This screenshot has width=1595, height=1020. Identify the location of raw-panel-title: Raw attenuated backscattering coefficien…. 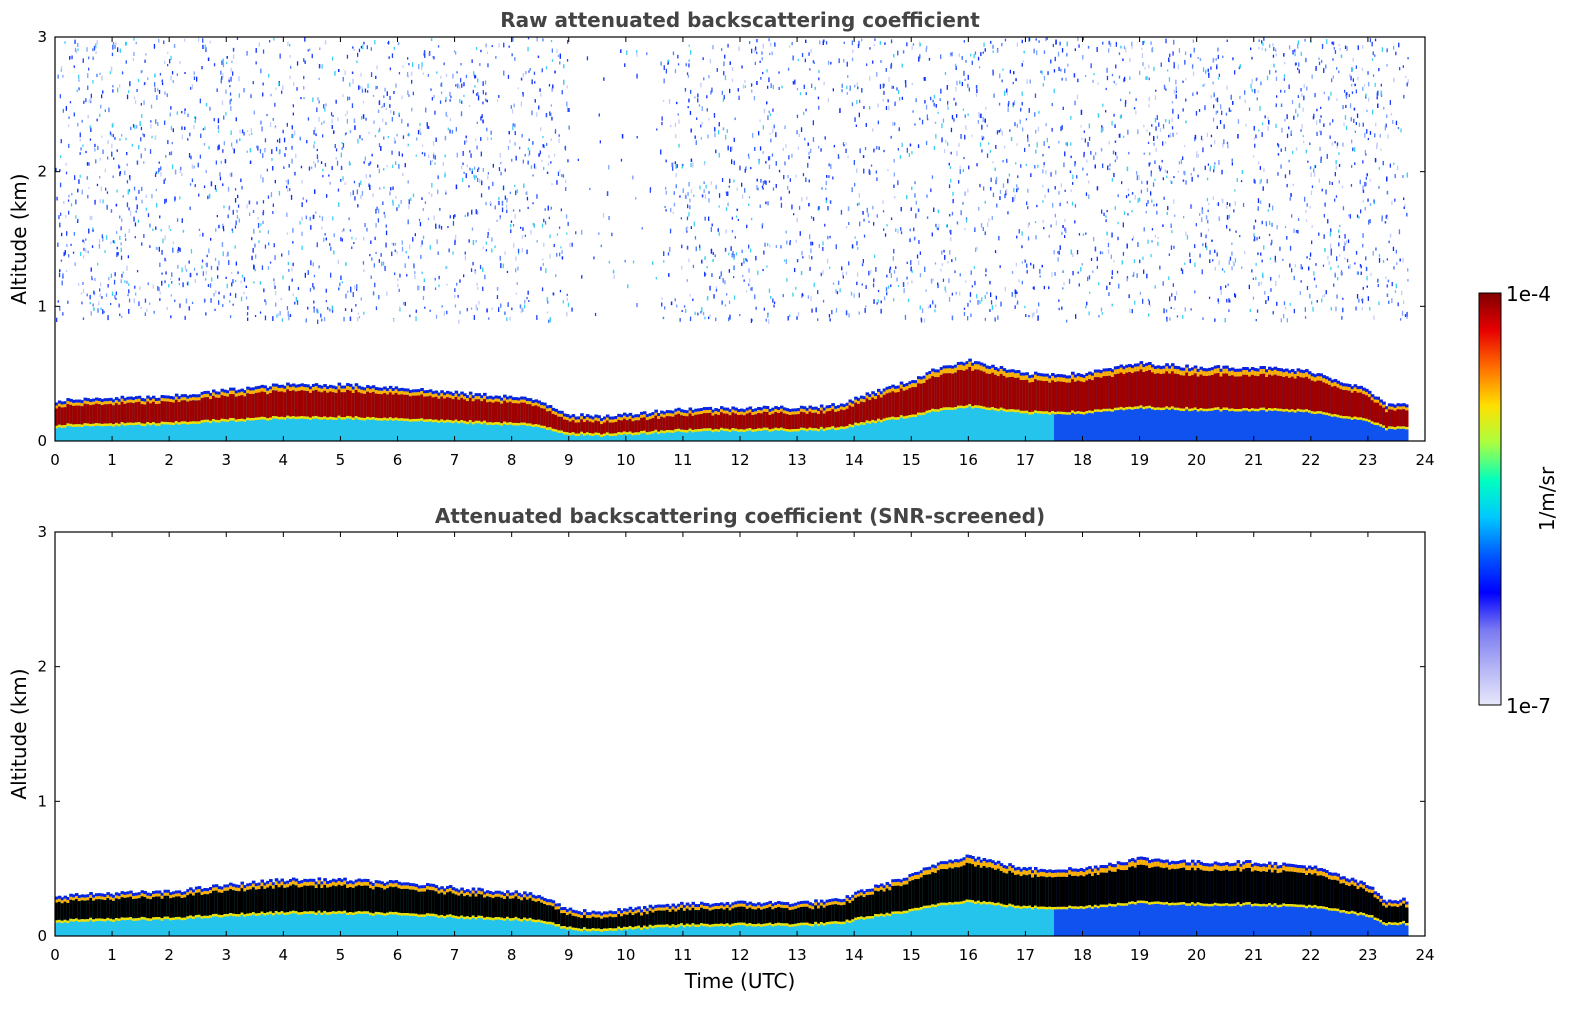
(740, 20).